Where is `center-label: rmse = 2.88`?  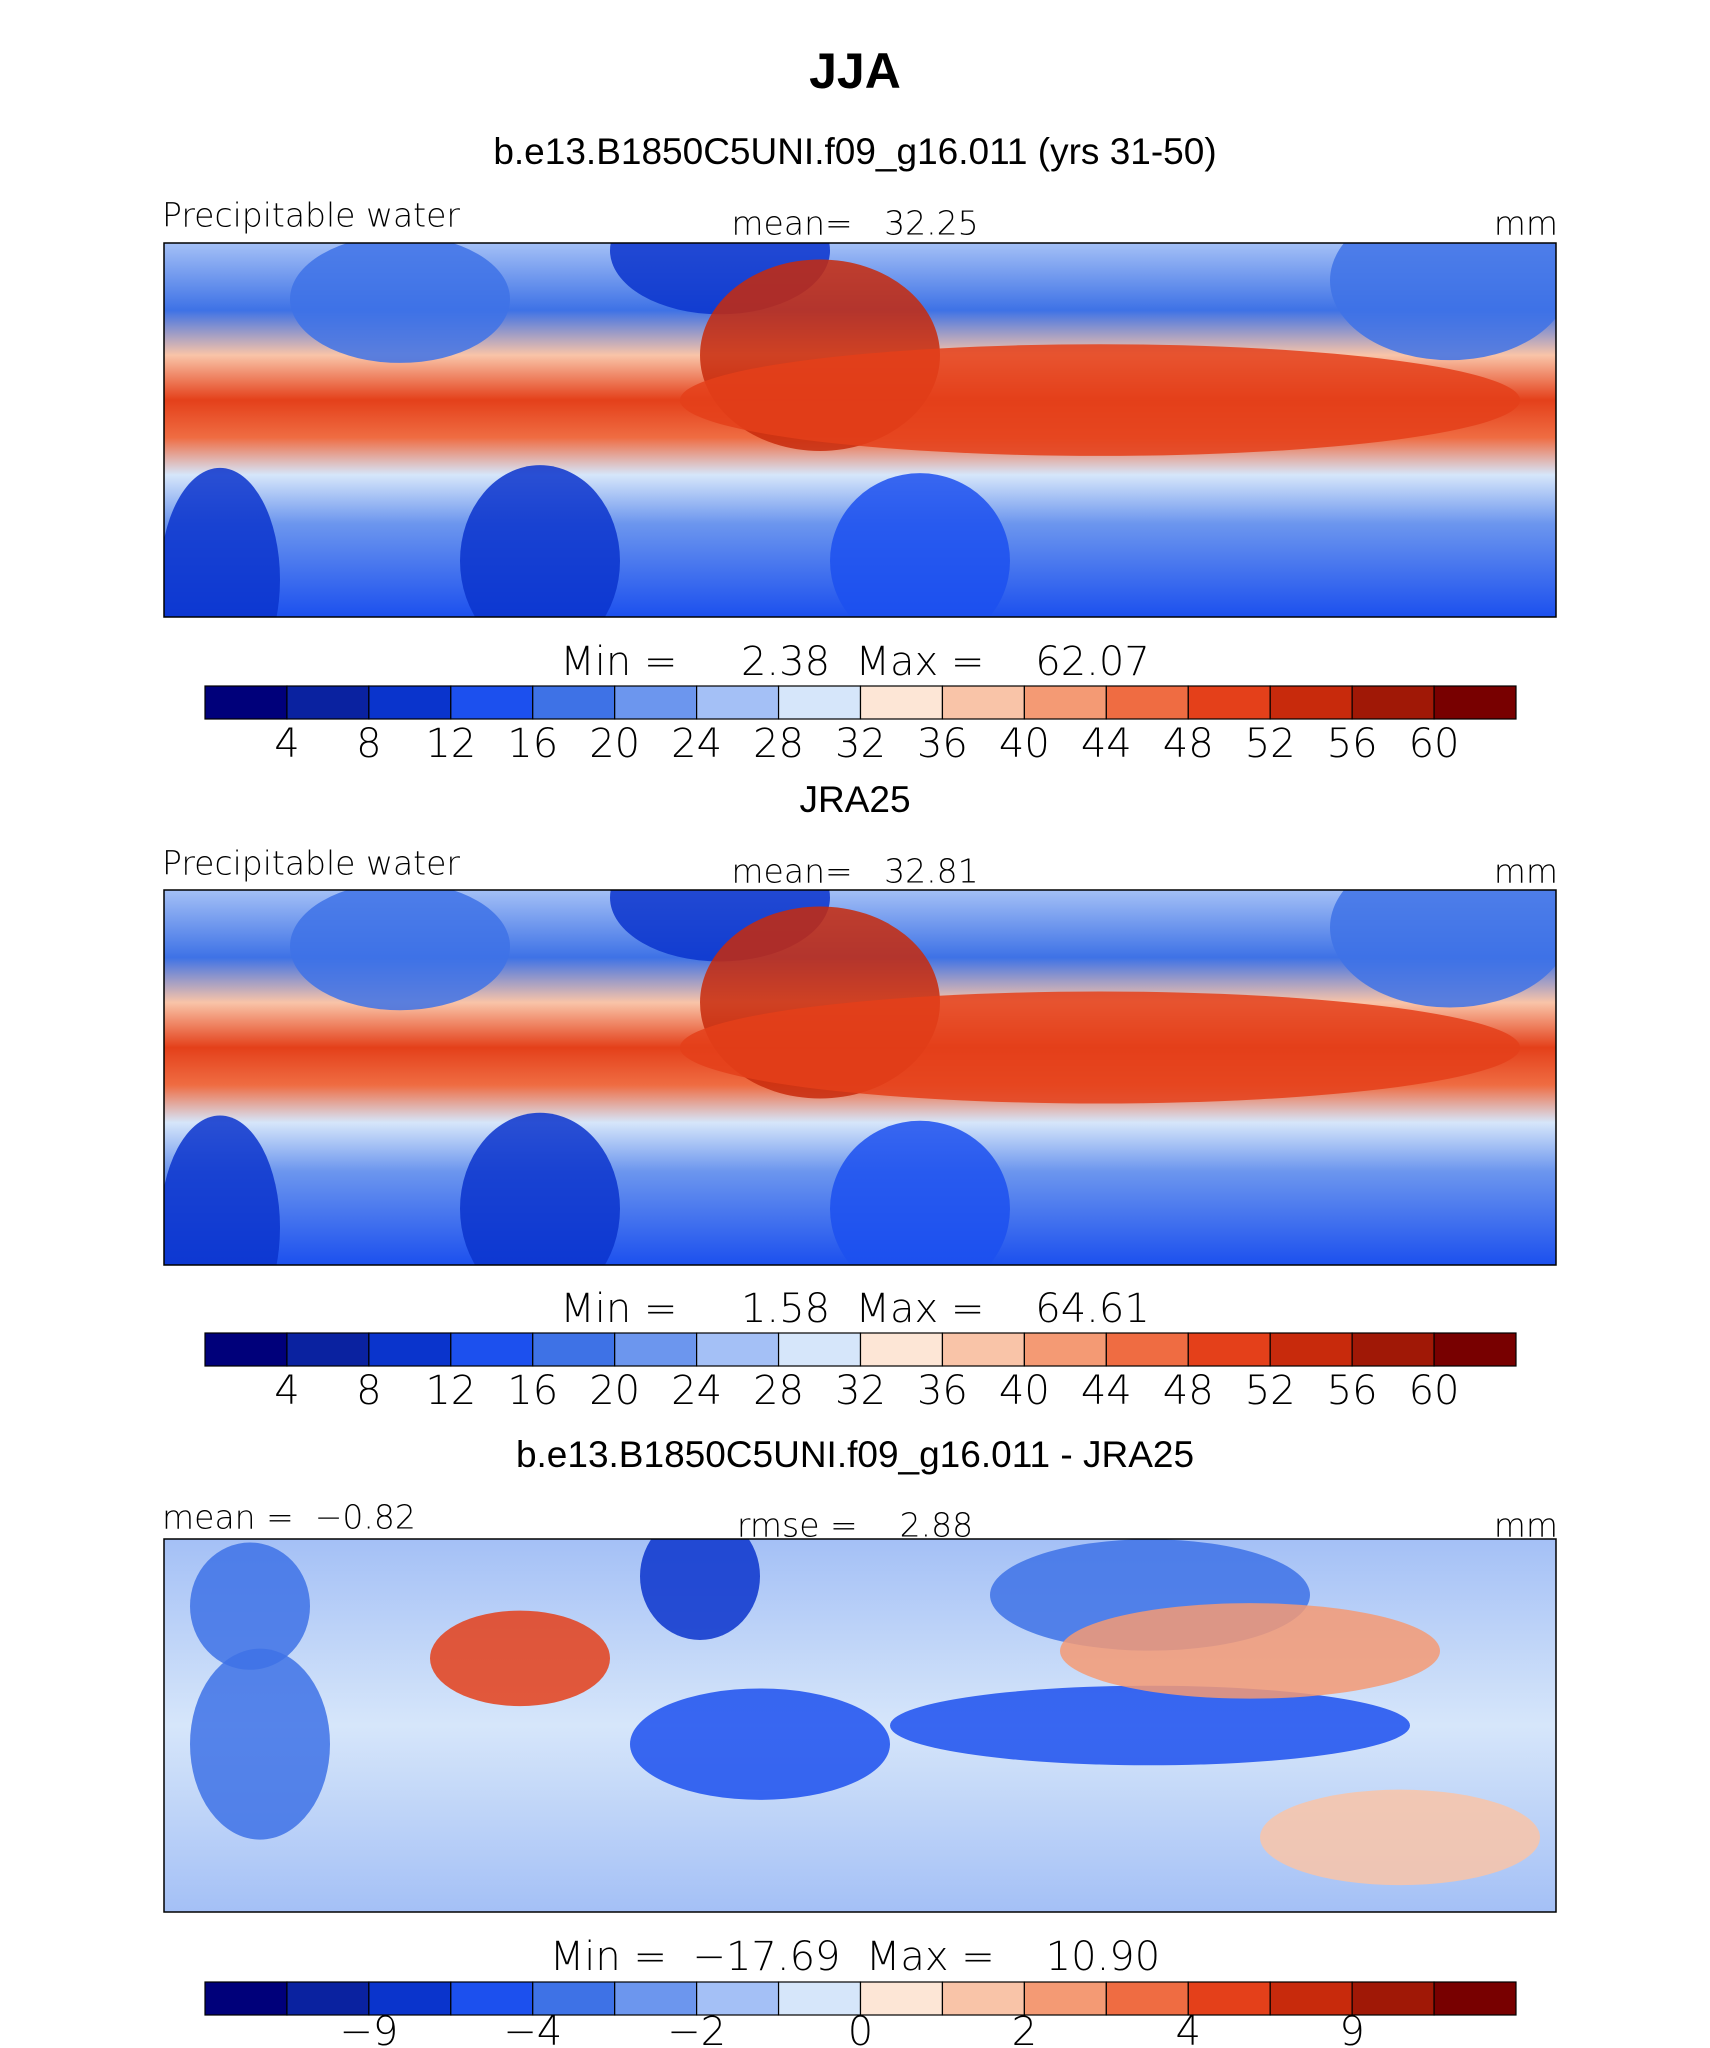 center-label: rmse = 2.88 is located at coordinates (855, 1525).